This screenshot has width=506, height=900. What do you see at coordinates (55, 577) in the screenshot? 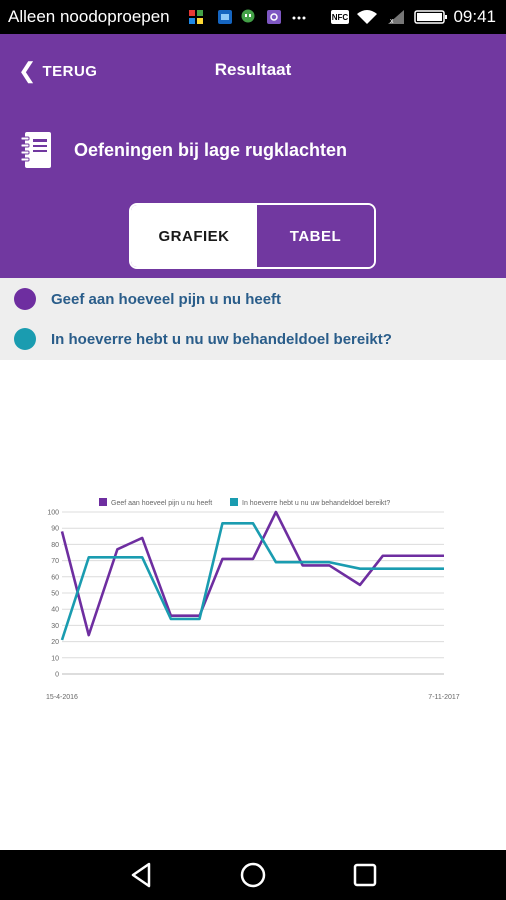
I see `y-tick-label: 60` at bounding box center [55, 577].